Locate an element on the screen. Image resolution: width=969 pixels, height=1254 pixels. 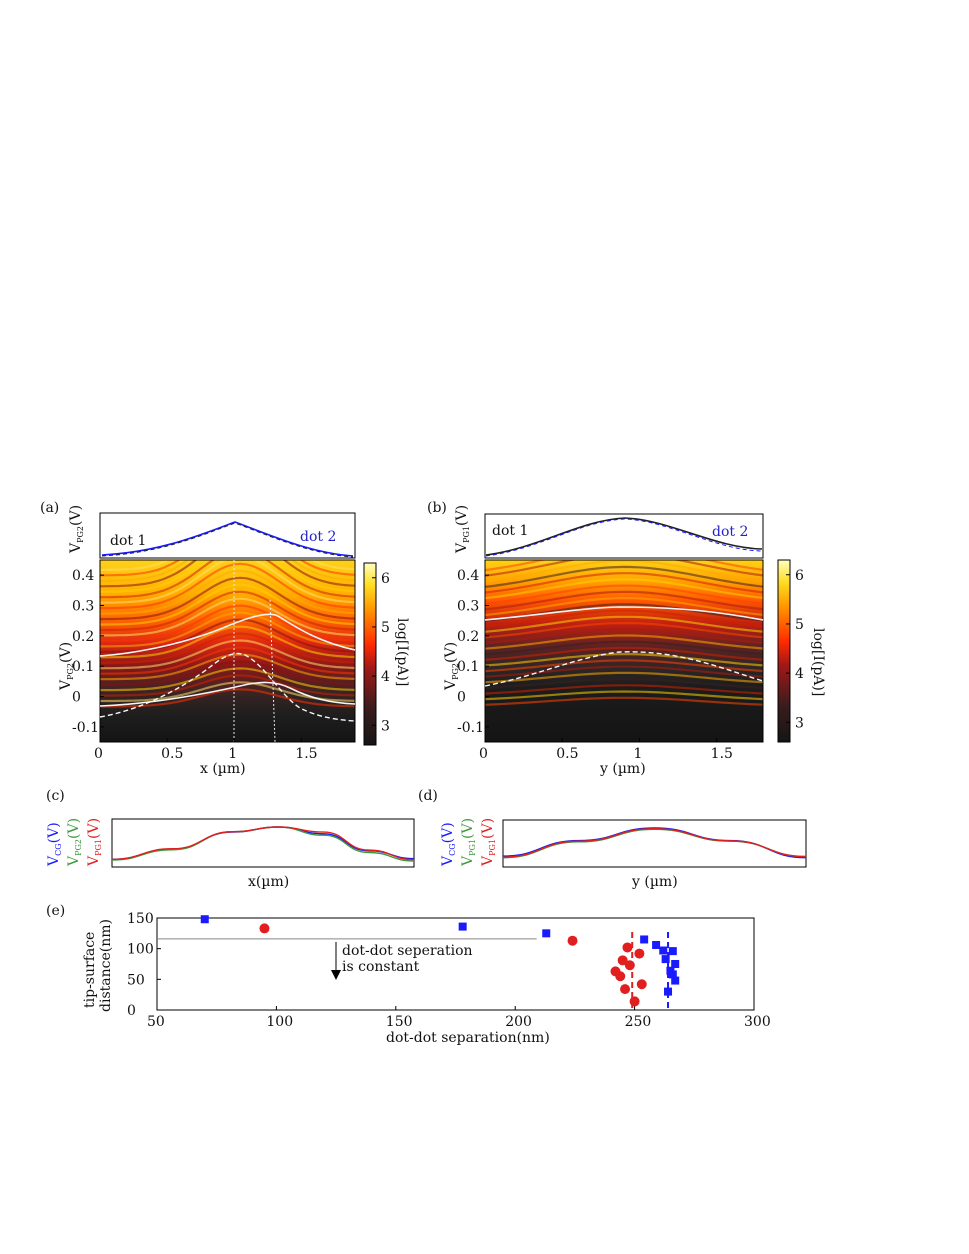
panel-a-top-axes is located at coordinates (227, 535).